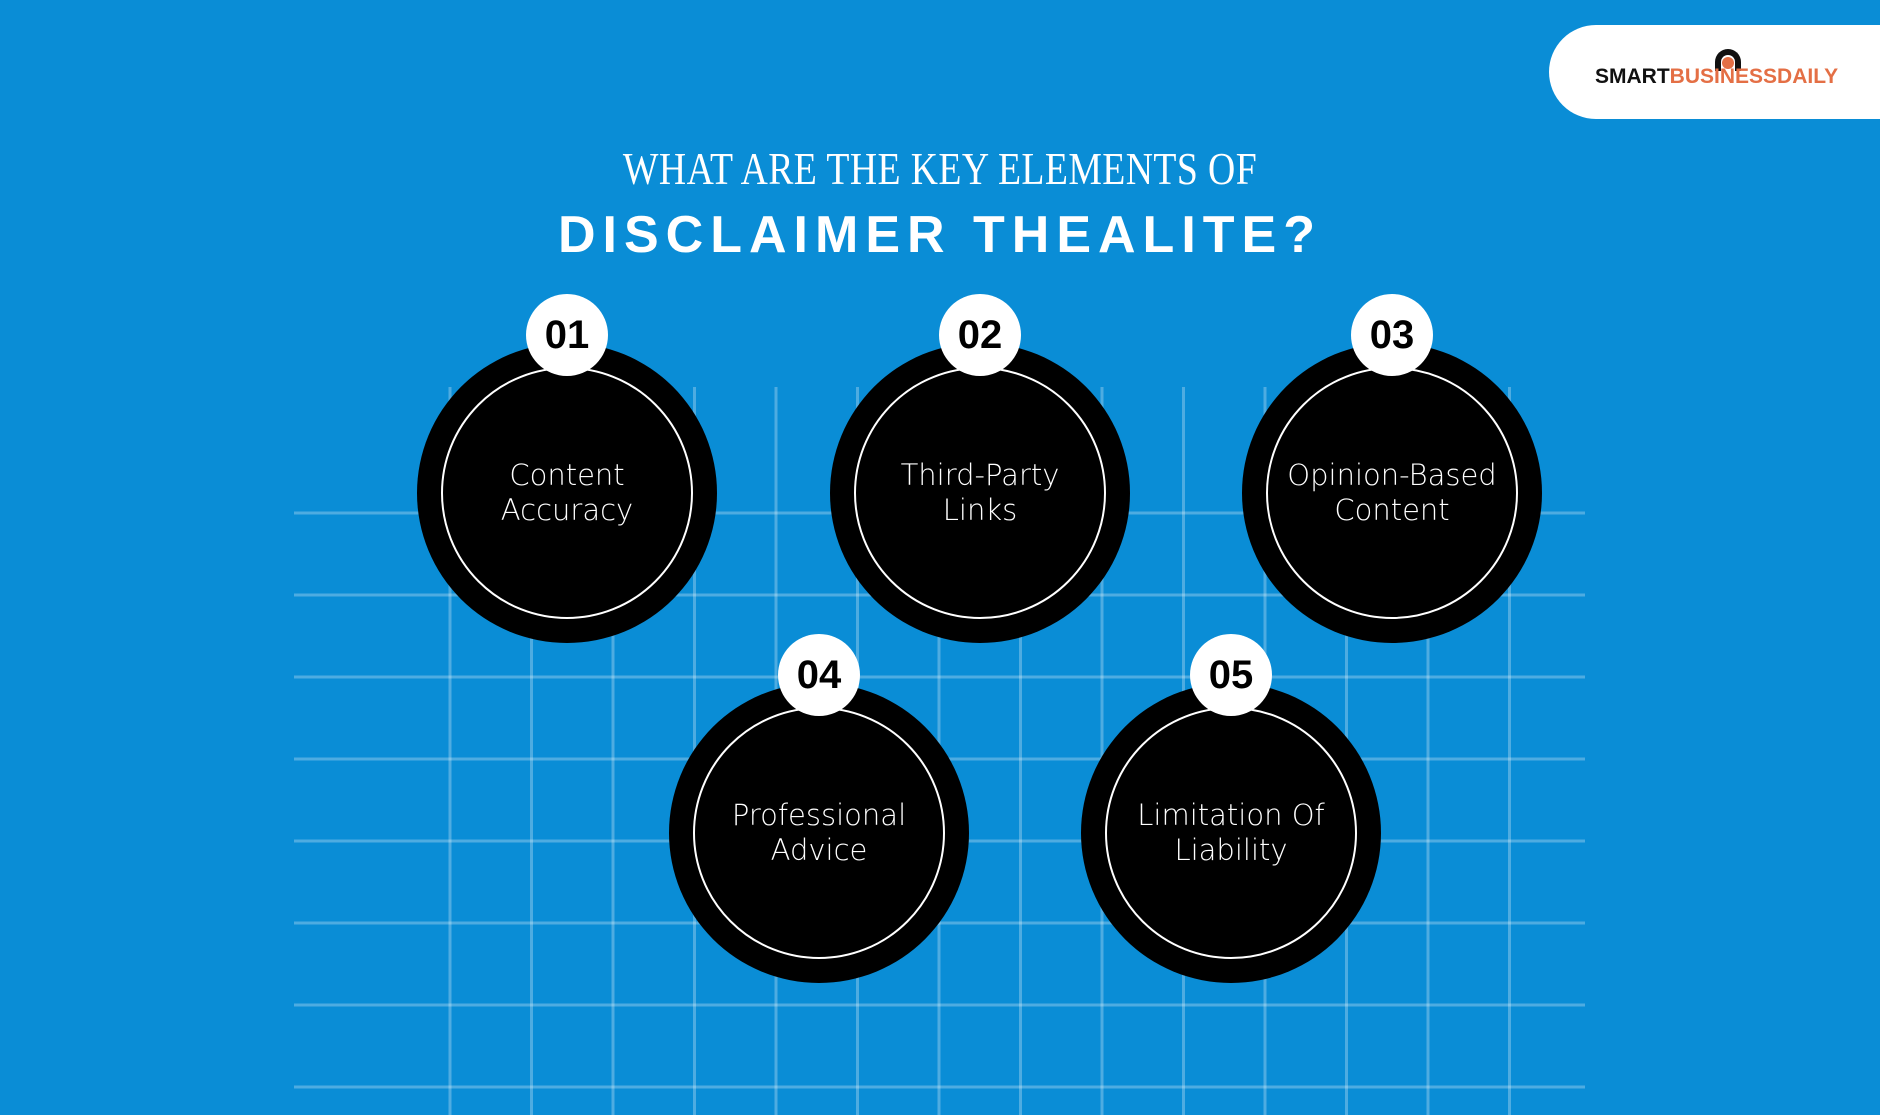 This screenshot has width=1880, height=1115. I want to click on element-number-badge: 02, so click(980, 335).